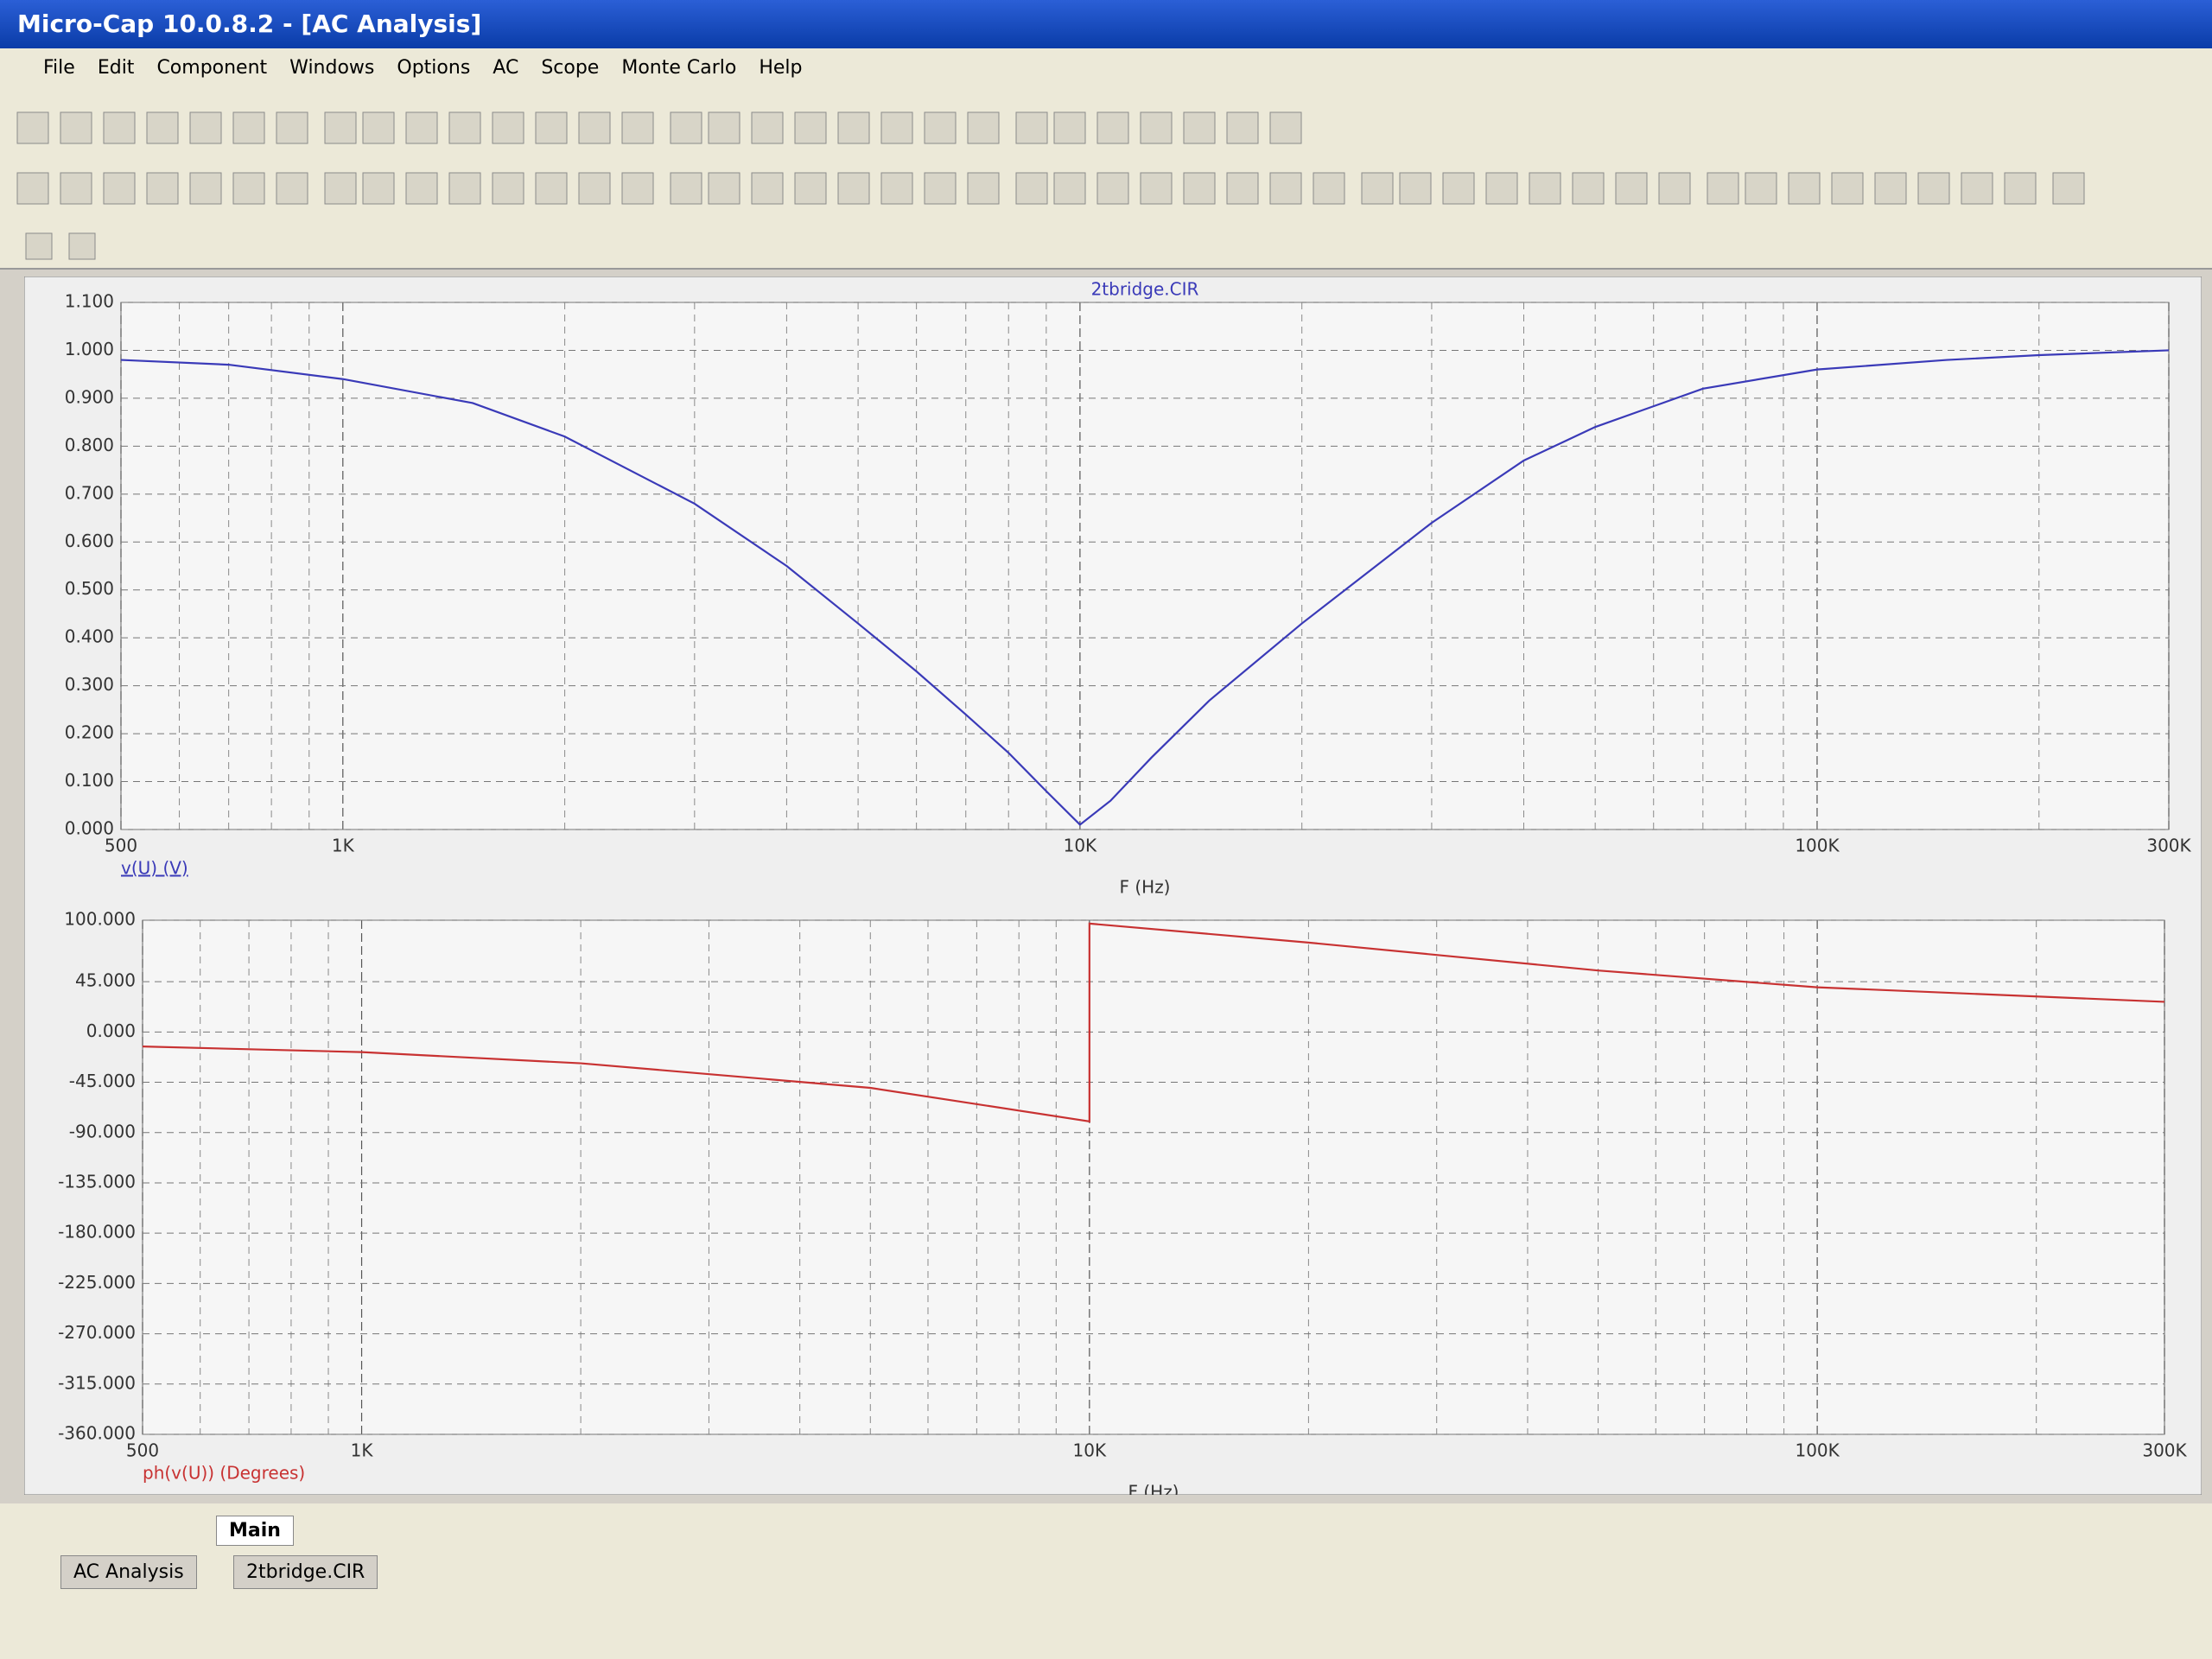 The width and height of the screenshot is (2212, 1659). Describe the element at coordinates (89, 828) in the screenshot. I see `y-tick-label: 0.000` at that location.